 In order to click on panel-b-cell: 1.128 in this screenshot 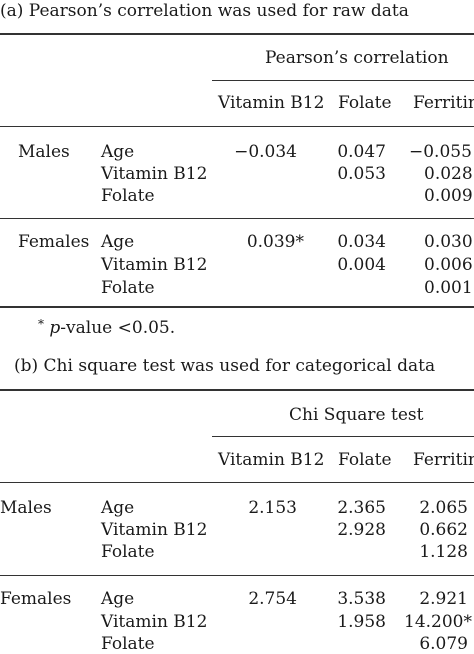, I will do `click(443, 552)`.